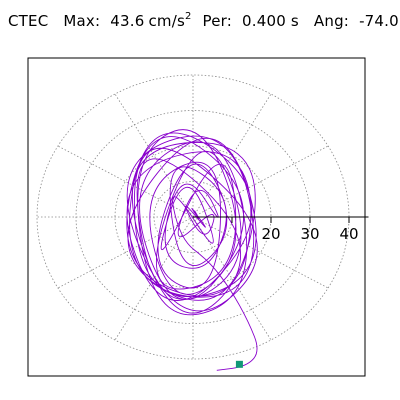  I want to click on ang-value: -74.0, so click(379, 21).